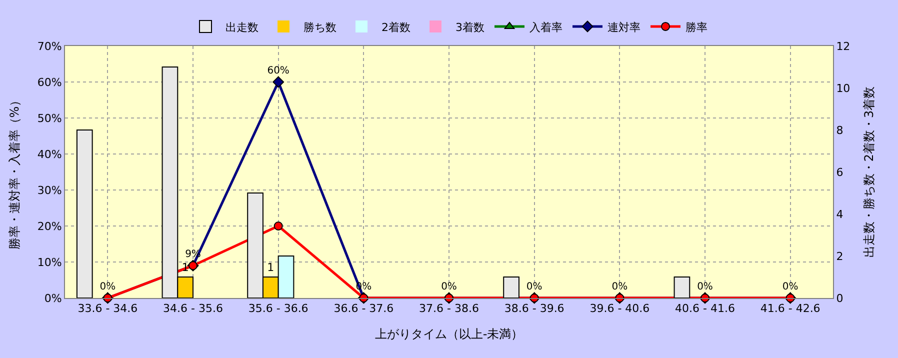  Describe the element at coordinates (108, 309) in the screenshot. I see `x-tick-label: 33.6 - 34.6` at that location.